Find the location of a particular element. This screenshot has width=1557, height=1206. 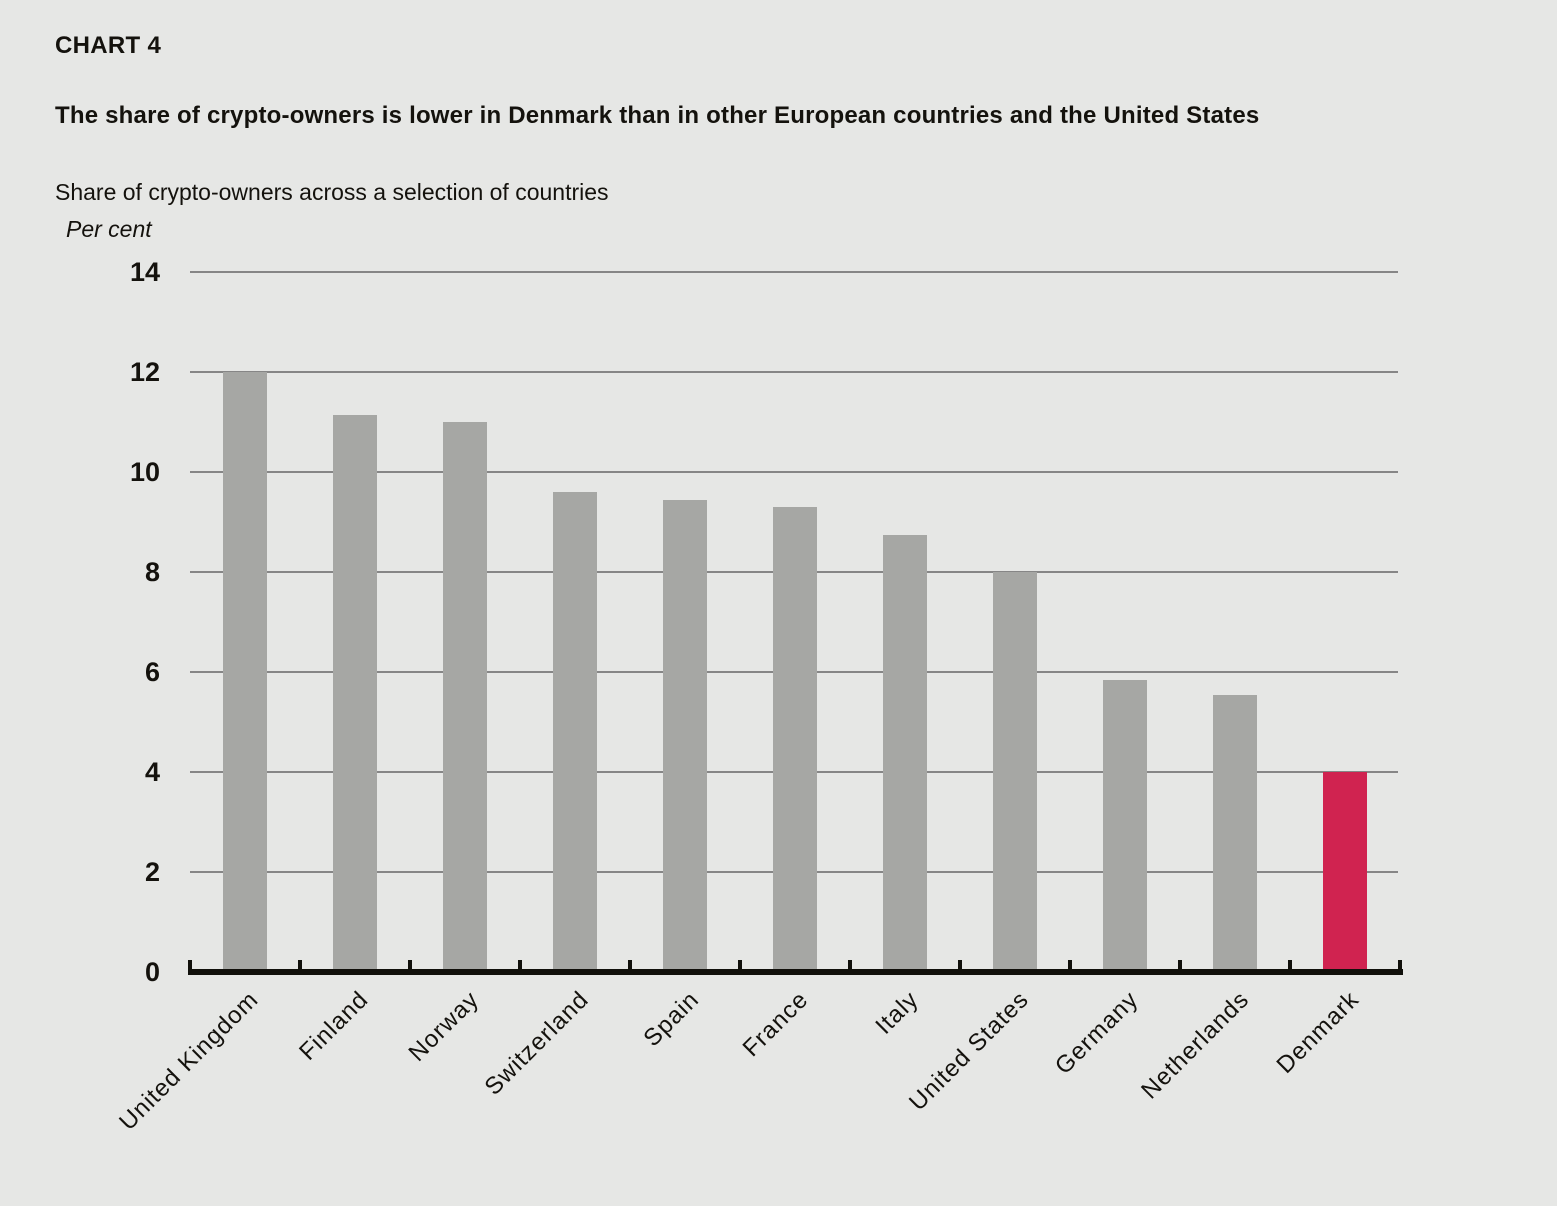

x-label-france: France is located at coordinates (776, 1024).